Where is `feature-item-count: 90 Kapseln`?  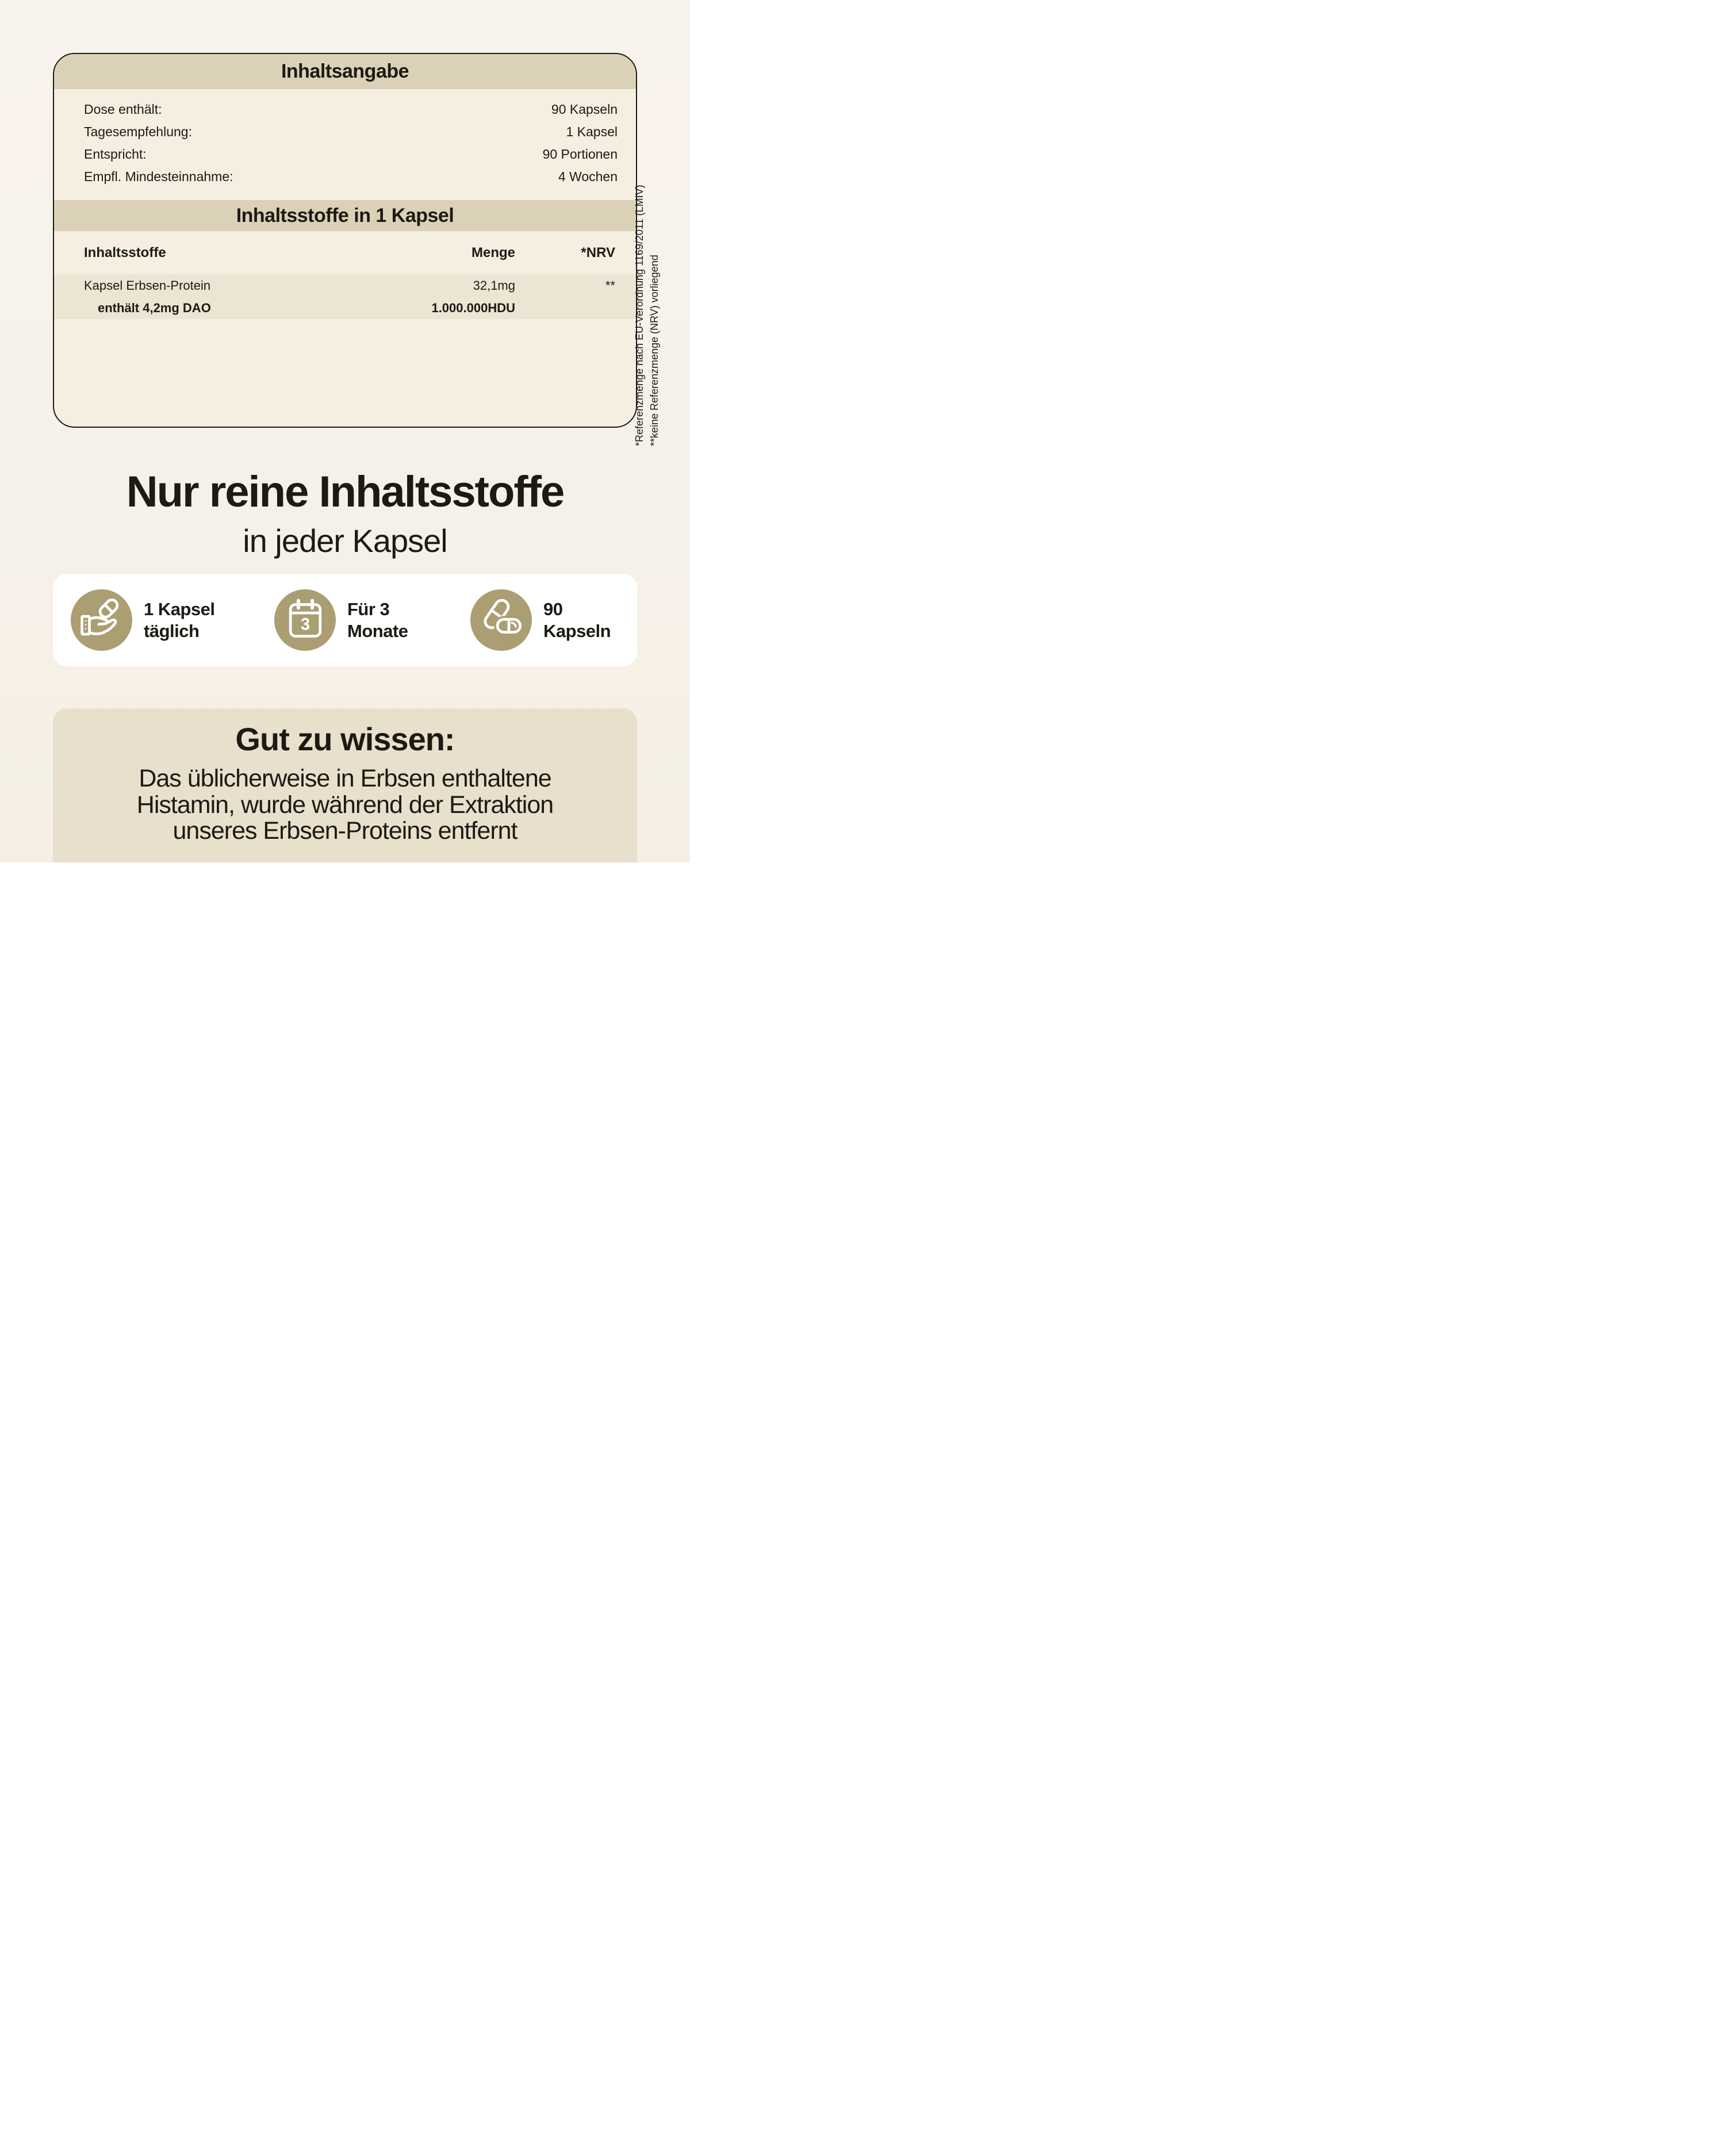 feature-item-count: 90 Kapseln is located at coordinates (540, 620).